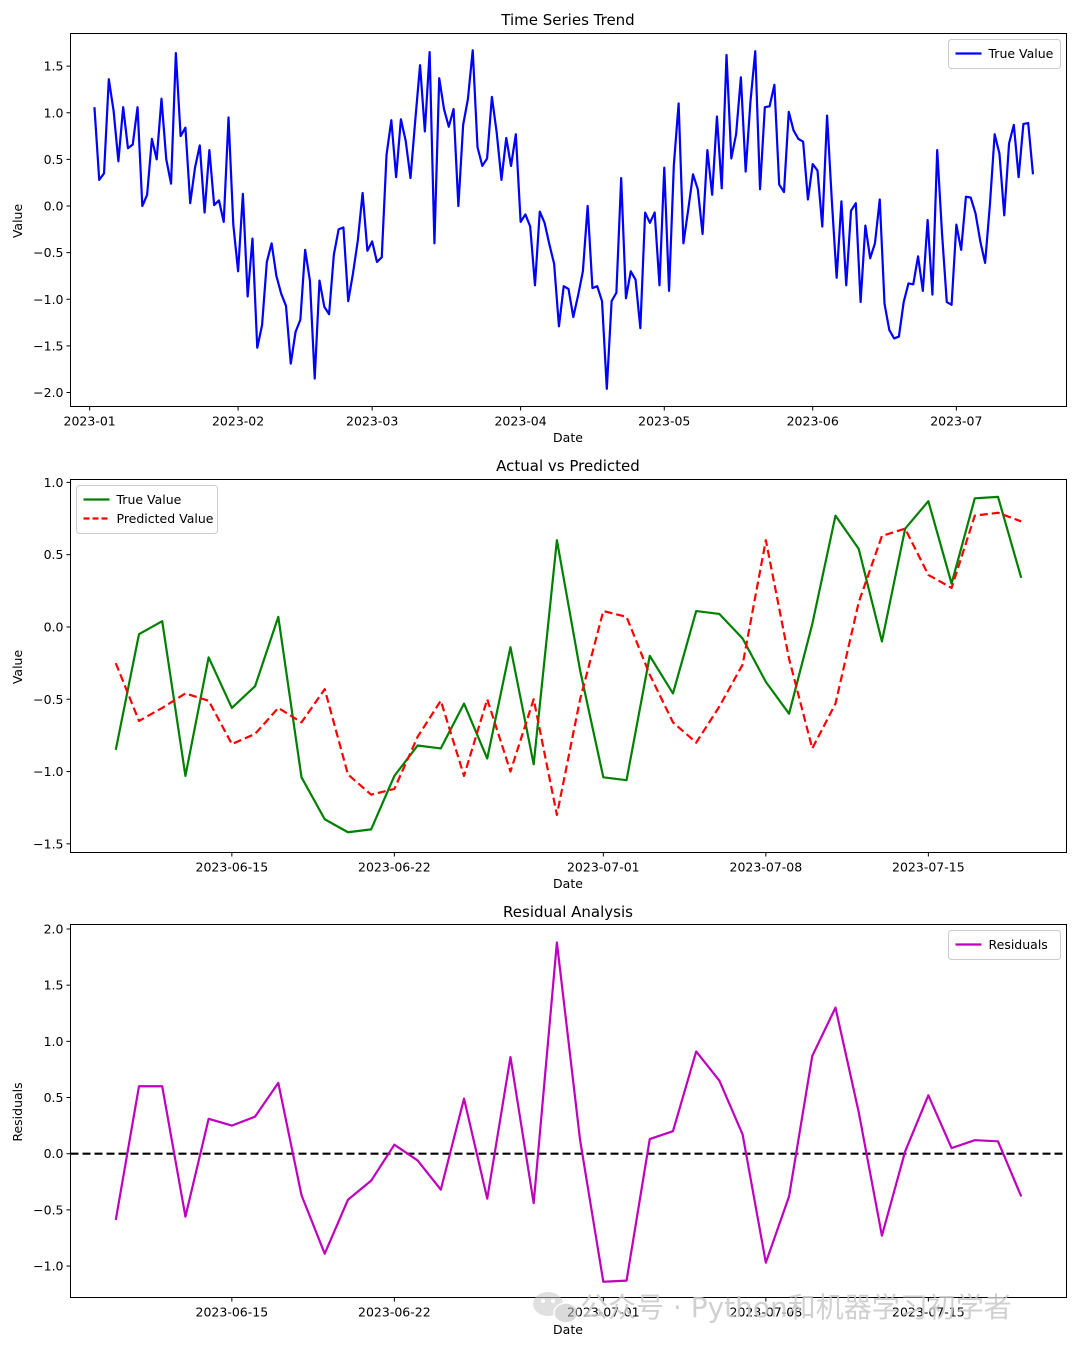 The height and width of the screenshot is (1350, 1080). I want to click on legend: Residuals, so click(1004, 945).